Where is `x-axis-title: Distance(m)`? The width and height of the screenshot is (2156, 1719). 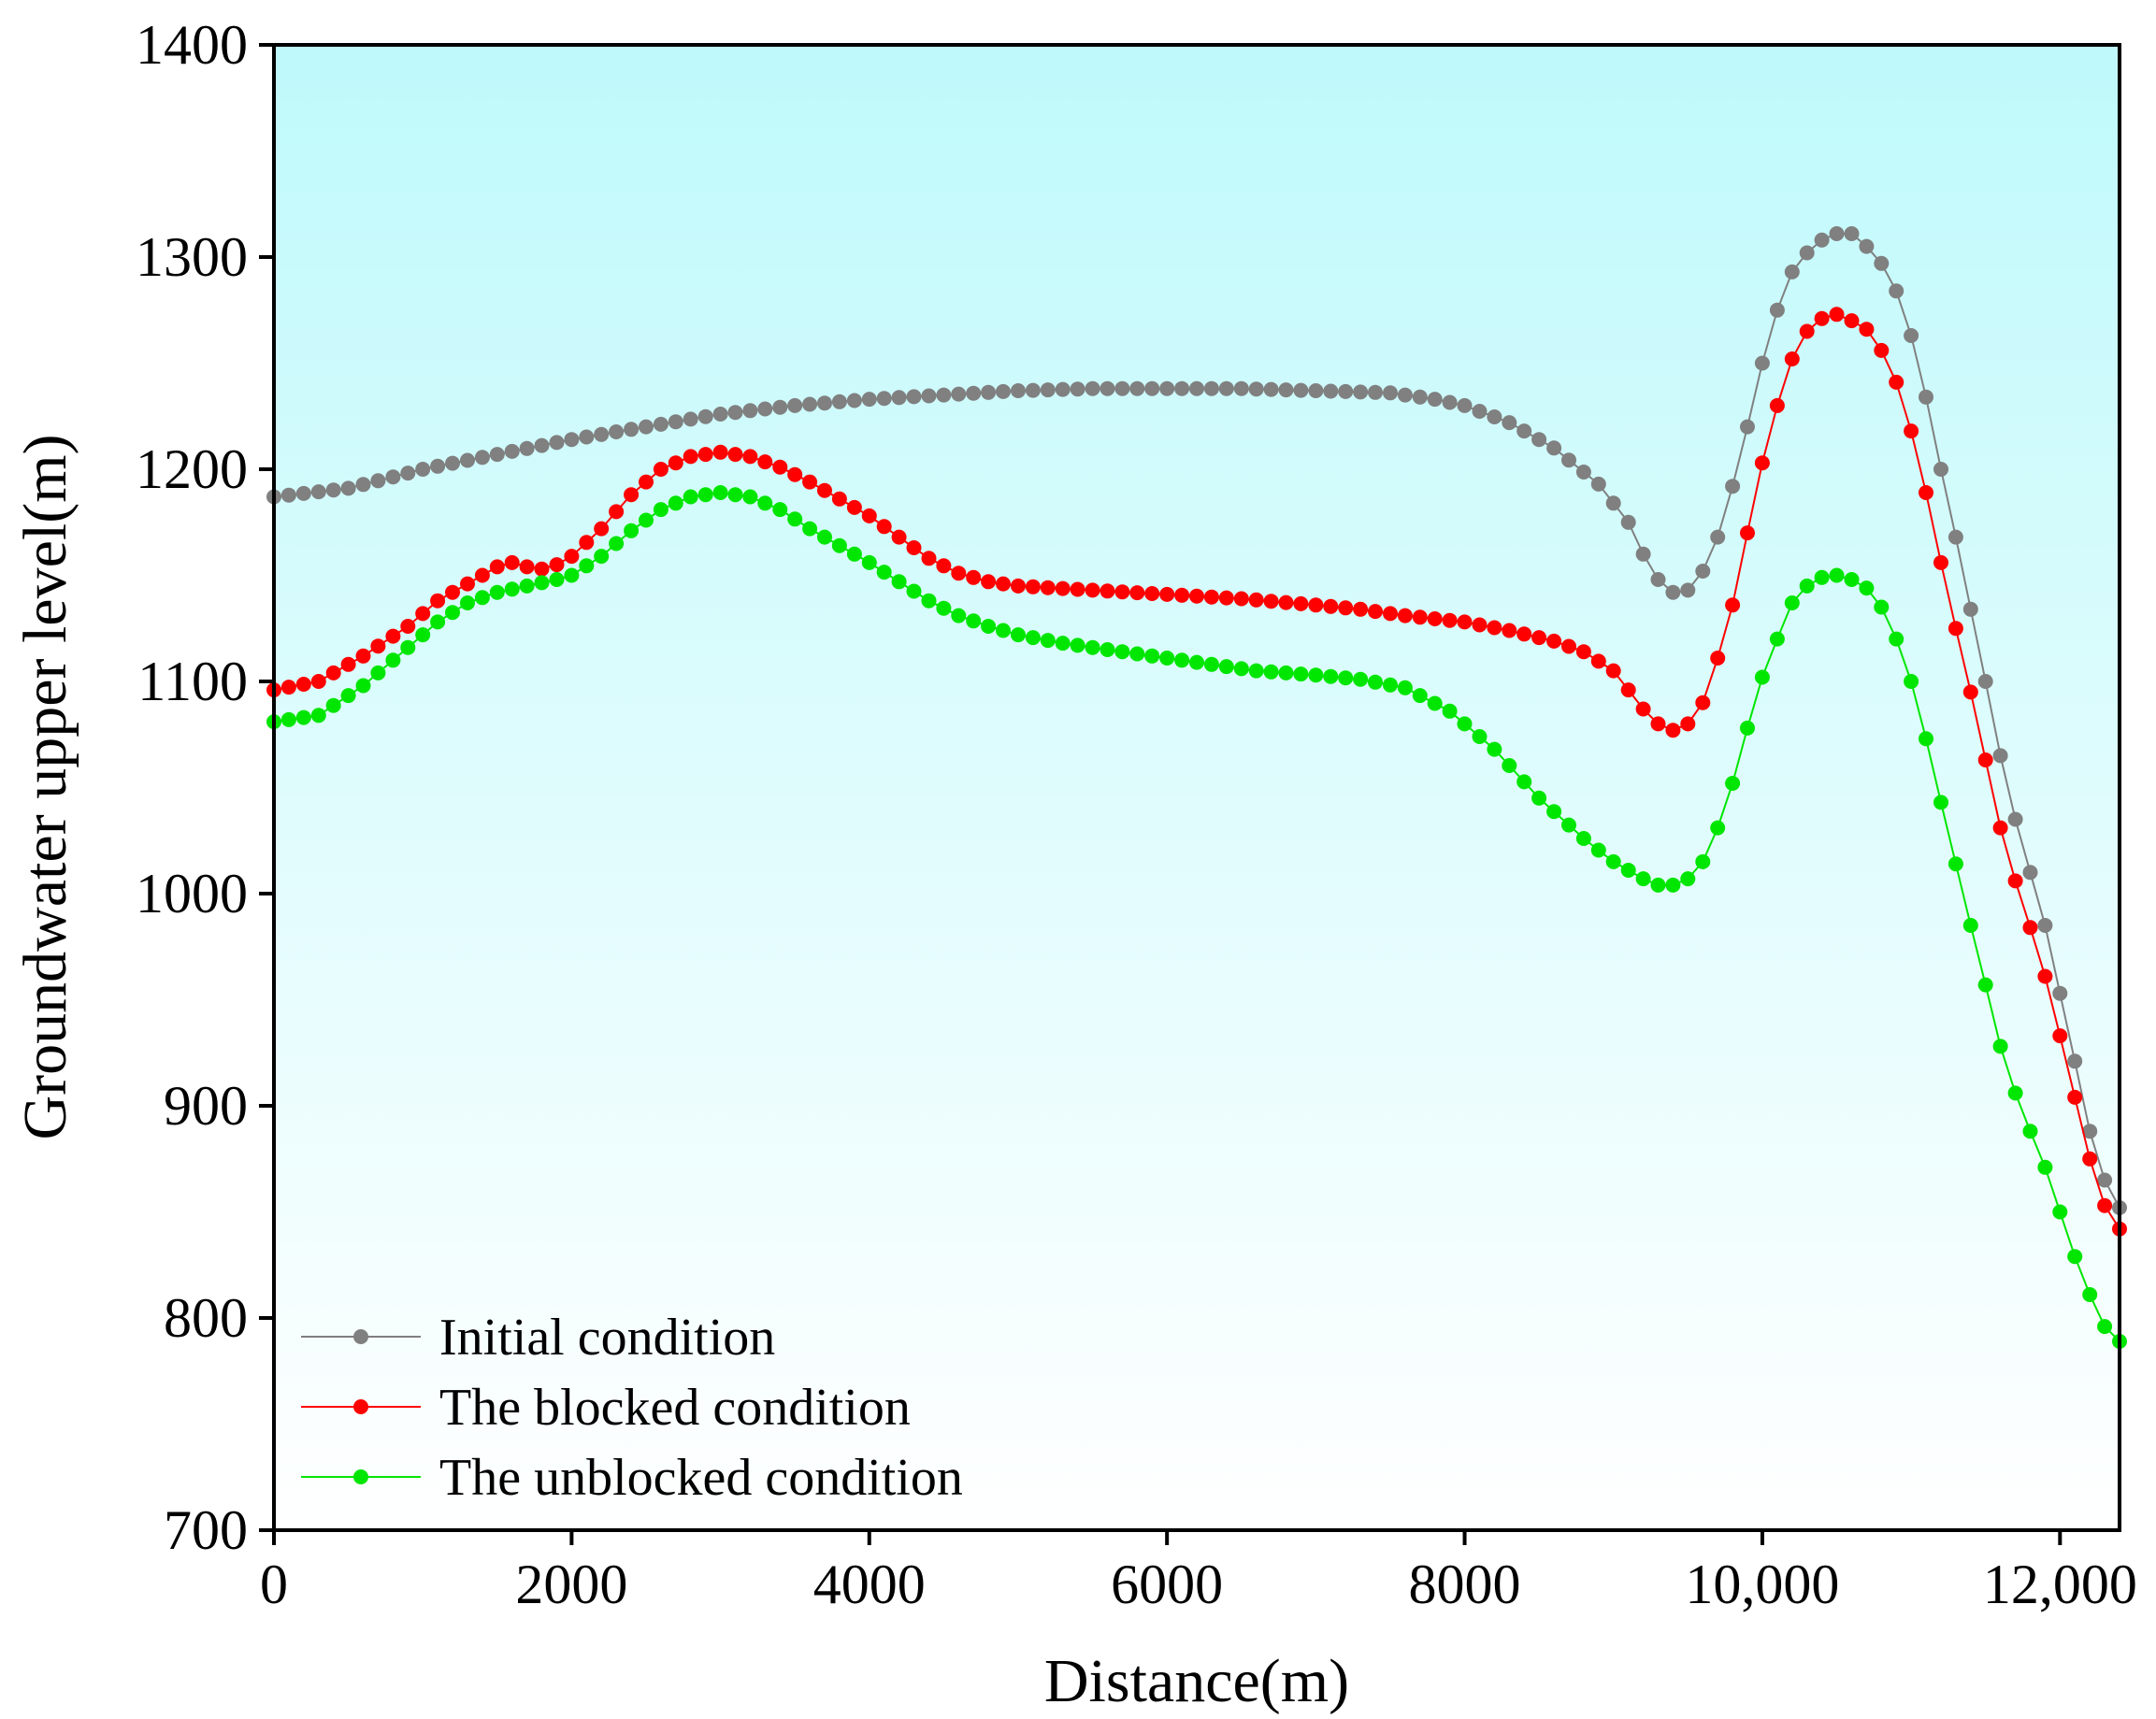 x-axis-title: Distance(m) is located at coordinates (1196, 1681).